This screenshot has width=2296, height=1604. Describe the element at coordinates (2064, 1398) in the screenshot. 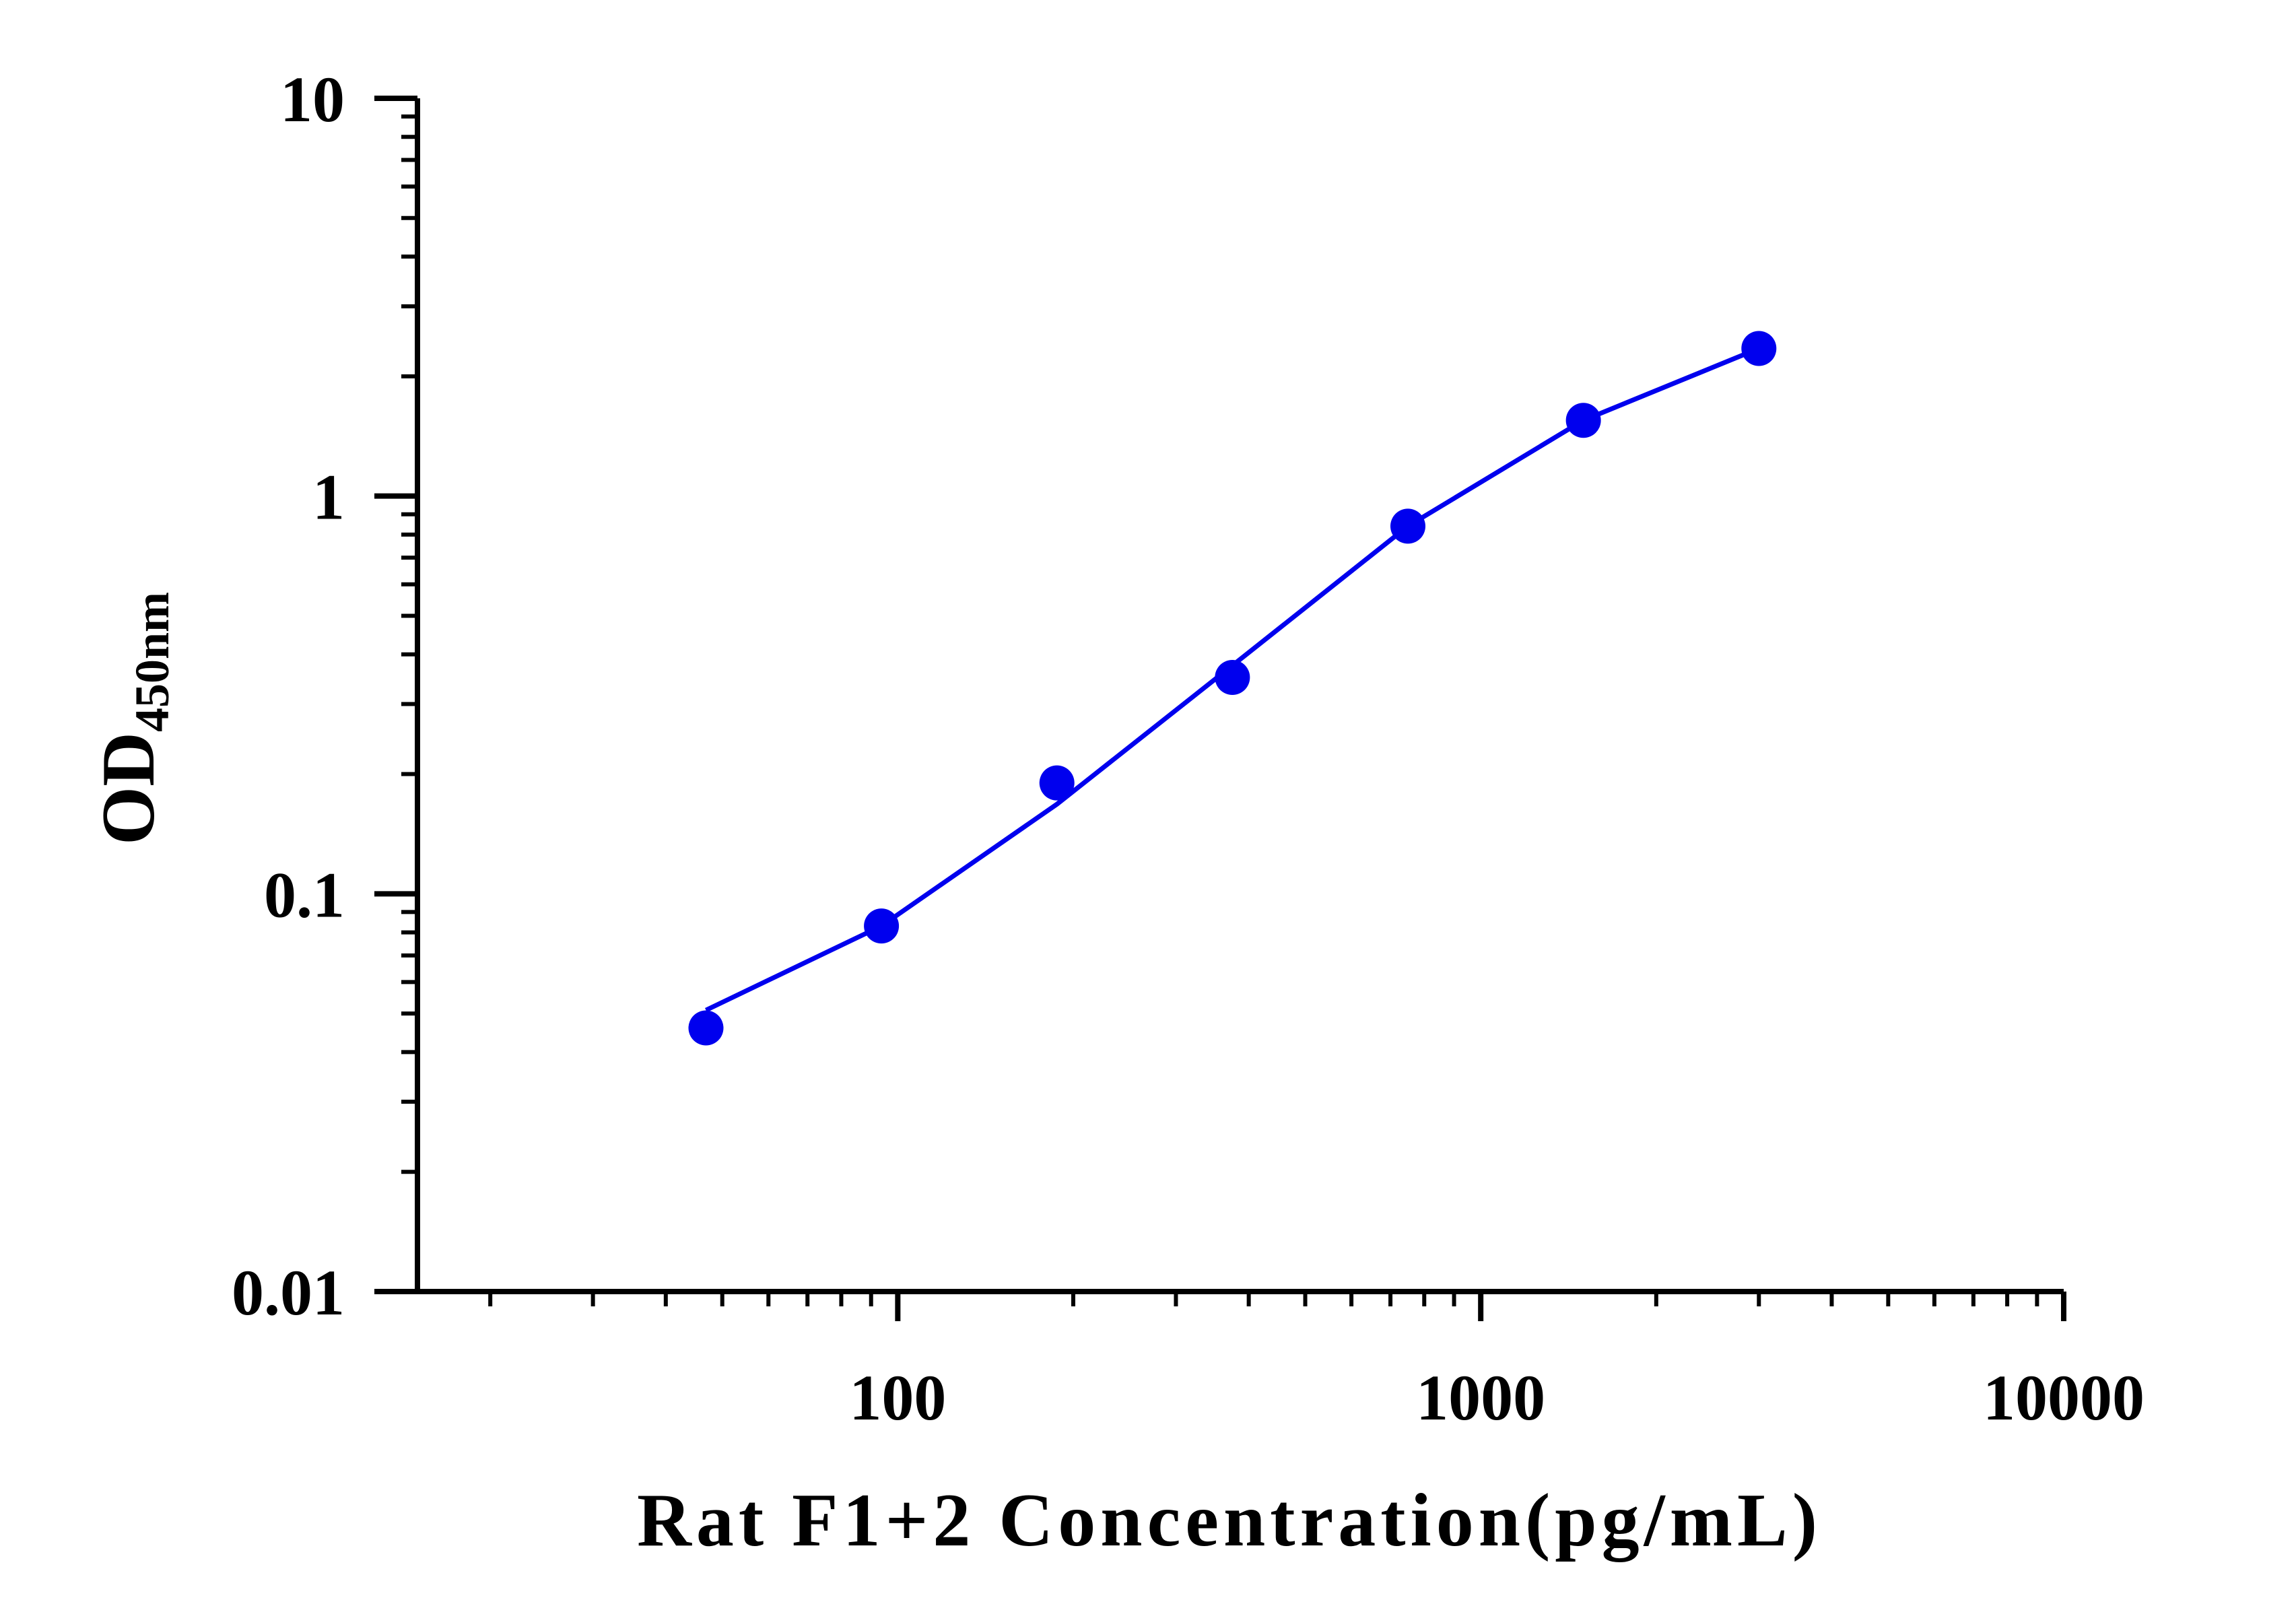

I see `x-tick-label: 10000` at that location.